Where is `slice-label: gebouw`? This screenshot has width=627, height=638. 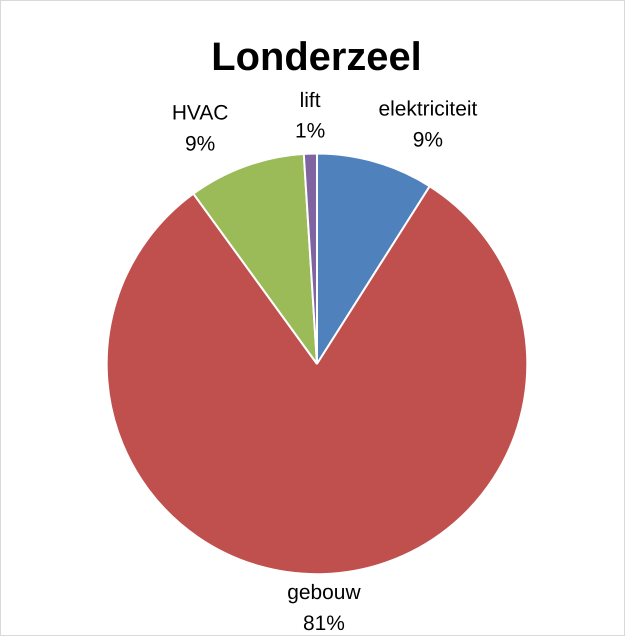 slice-label: gebouw is located at coordinates (324, 592).